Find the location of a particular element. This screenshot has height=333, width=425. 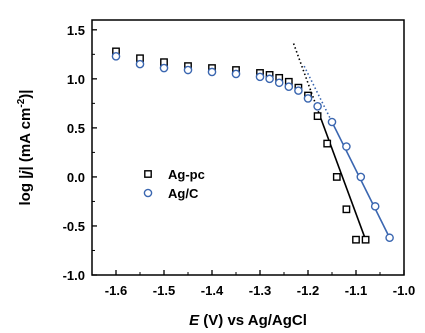

y-tick-label: 0.5 is located at coordinates (76, 128).